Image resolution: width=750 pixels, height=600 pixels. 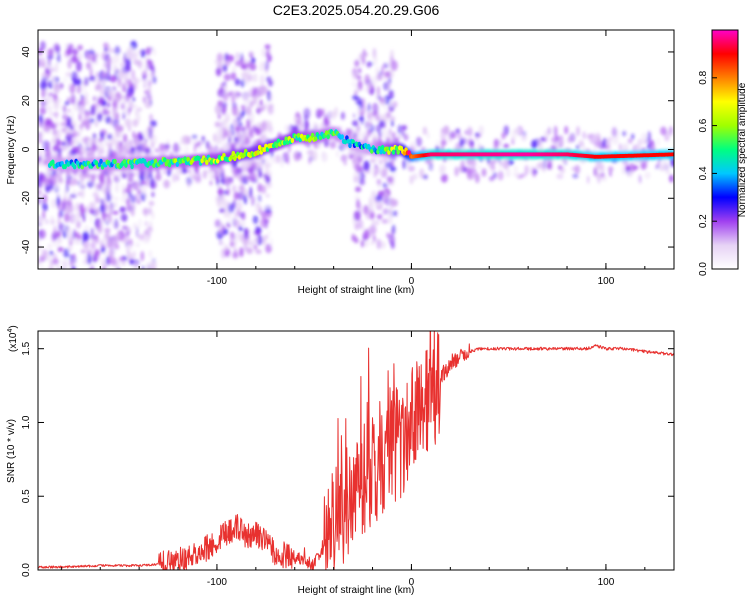 What do you see at coordinates (742, 149) in the screenshot?
I see `colorbar-label: Normalized spectral amplitude` at bounding box center [742, 149].